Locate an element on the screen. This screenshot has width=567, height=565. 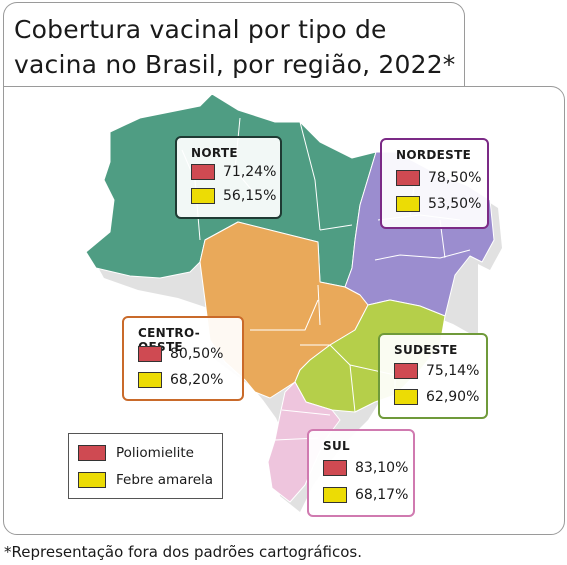
region-box-centro-oeste: CENTRO-OESTE 80,50% 68,20% is located at coordinates (183, 358).